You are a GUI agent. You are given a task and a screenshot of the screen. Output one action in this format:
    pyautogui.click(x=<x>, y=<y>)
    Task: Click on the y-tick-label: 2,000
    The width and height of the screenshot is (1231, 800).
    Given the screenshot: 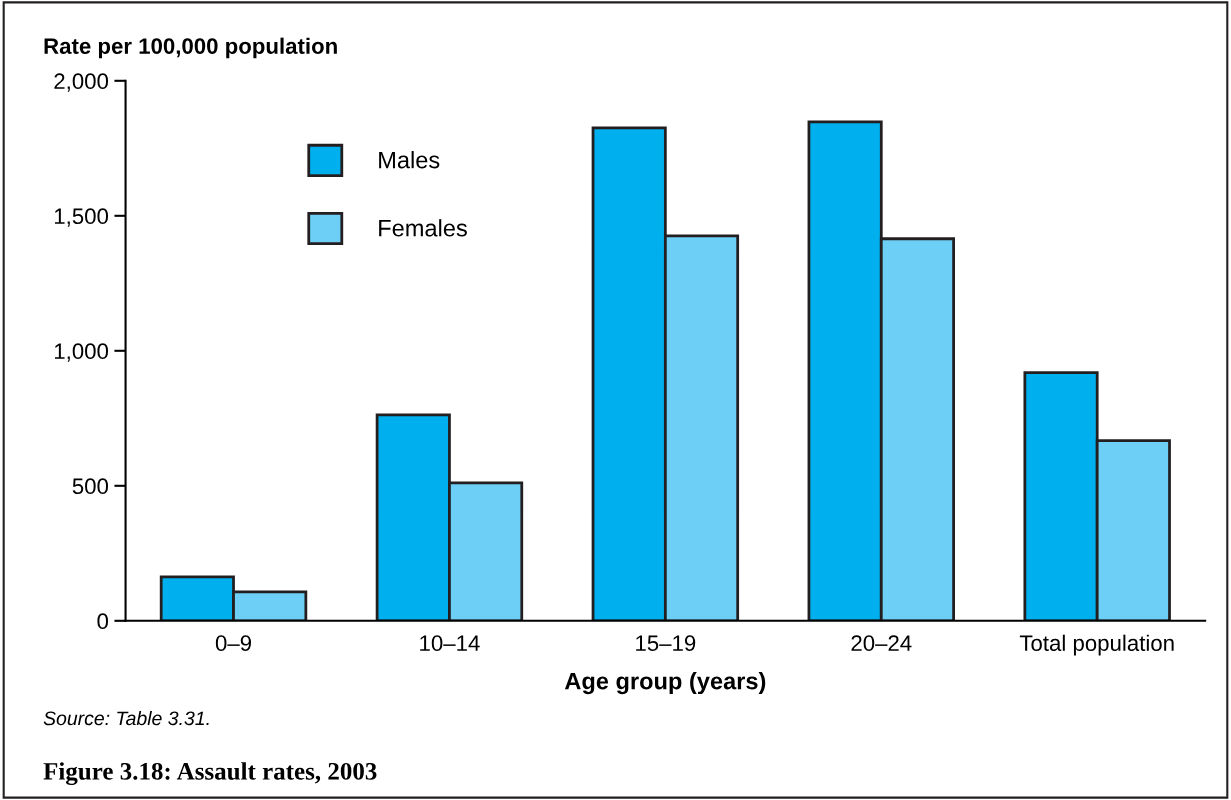 What is the action you would take?
    pyautogui.click(x=81, y=82)
    